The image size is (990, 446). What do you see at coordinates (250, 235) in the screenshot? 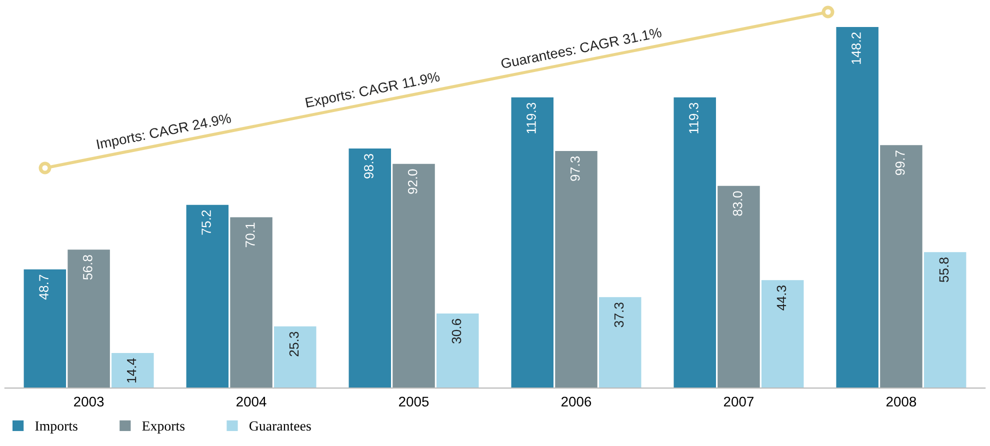
I see `data-label: 70.1` at bounding box center [250, 235].